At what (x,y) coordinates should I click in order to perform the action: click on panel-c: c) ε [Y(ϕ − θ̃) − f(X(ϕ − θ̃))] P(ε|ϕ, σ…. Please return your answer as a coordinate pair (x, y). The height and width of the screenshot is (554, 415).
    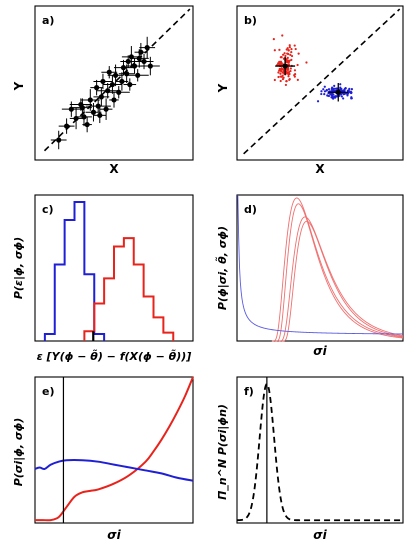
    Looking at the image, I should click on (103, 278).